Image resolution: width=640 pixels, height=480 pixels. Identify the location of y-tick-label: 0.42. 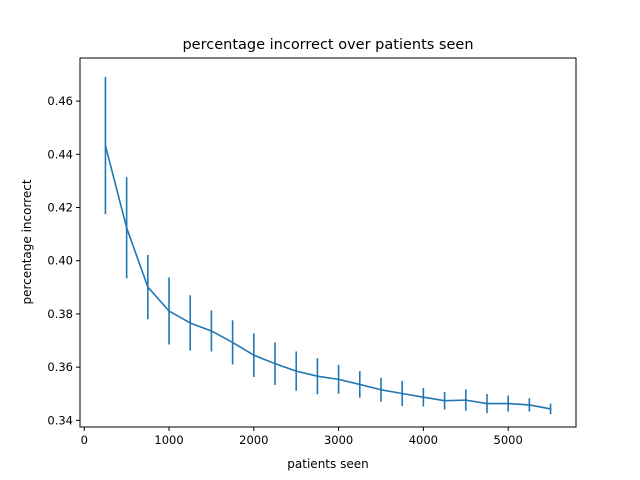
(60, 208).